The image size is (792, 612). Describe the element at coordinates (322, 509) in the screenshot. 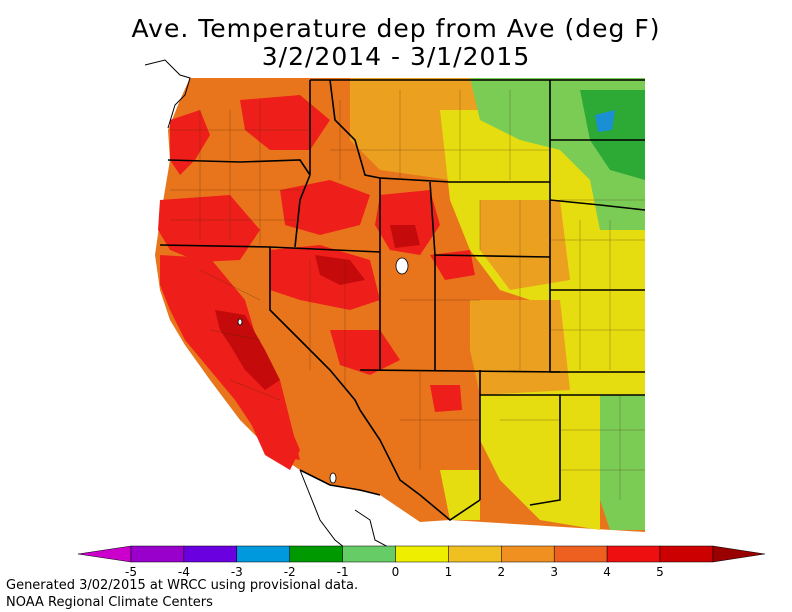

I see `baja-coast` at that location.